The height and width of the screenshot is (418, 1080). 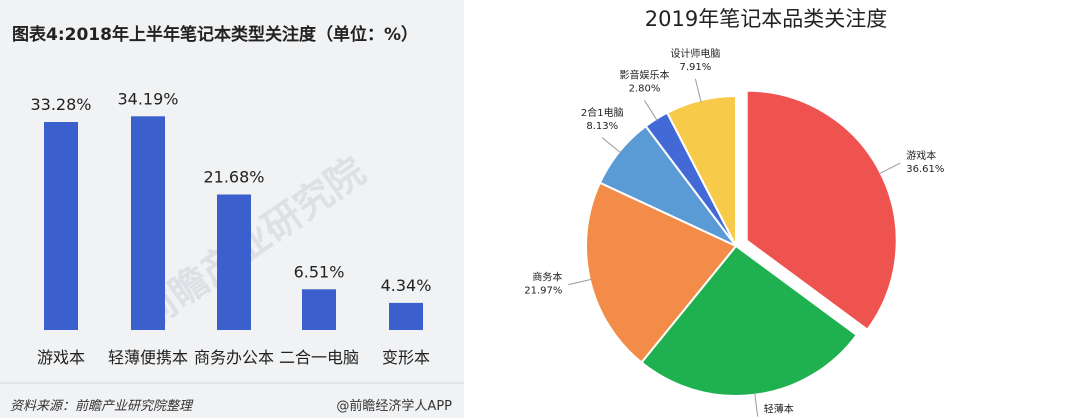 What do you see at coordinates (394, 406) in the screenshot?
I see `credit-note: @前瞻经济学人APP` at bounding box center [394, 406].